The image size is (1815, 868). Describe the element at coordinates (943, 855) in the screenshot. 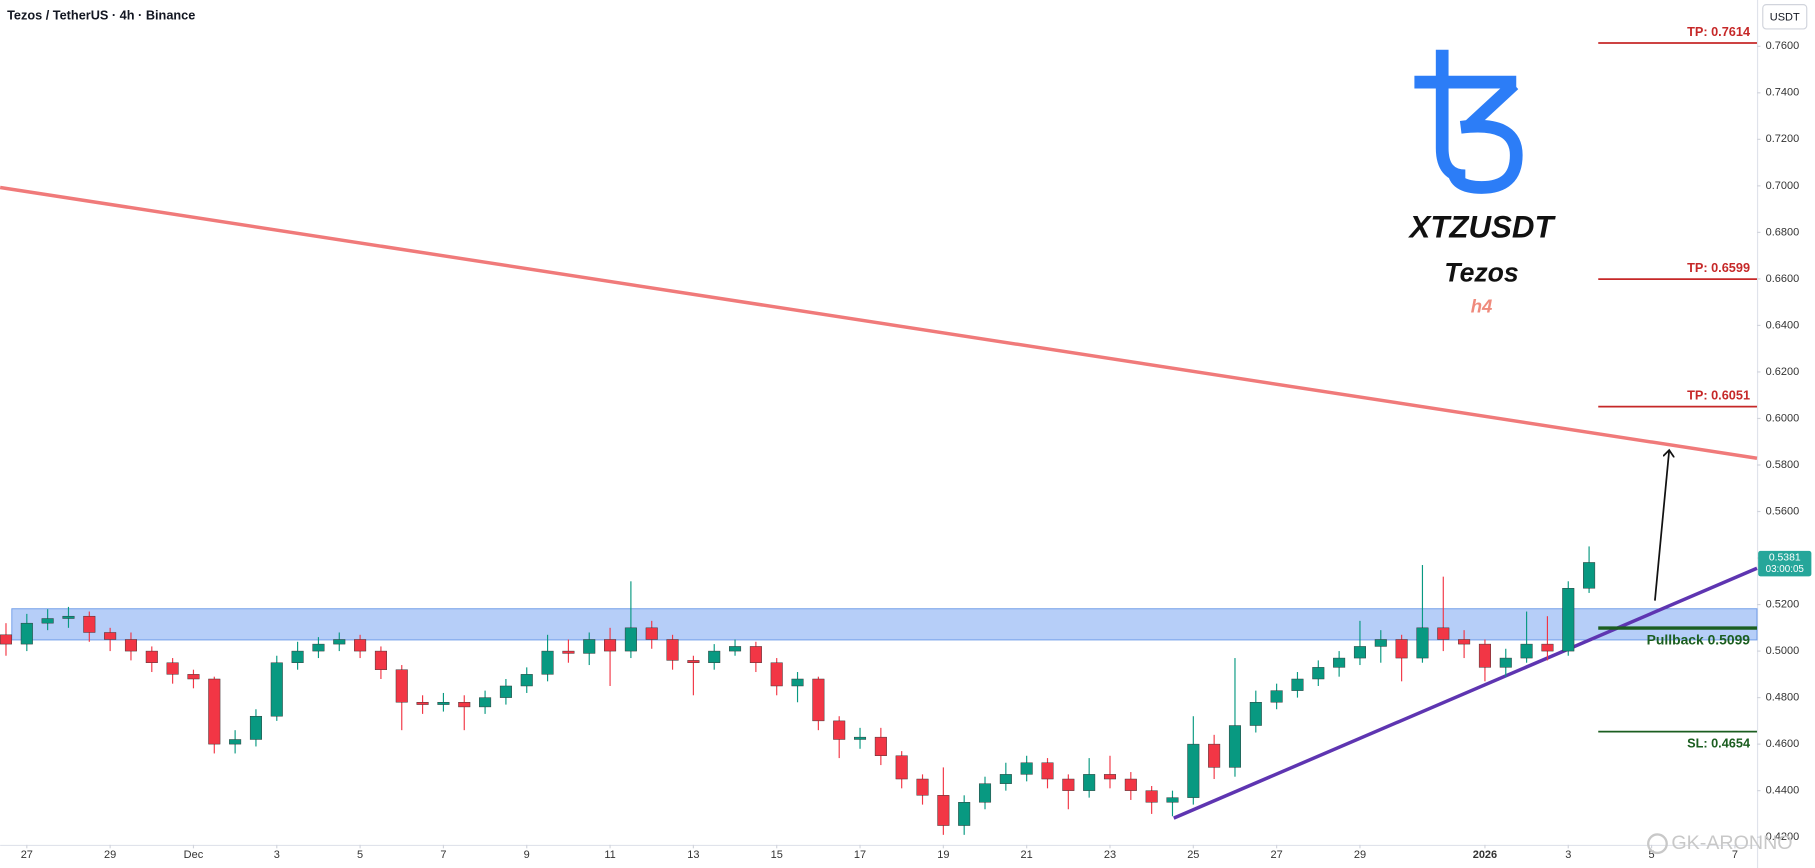

I see `x-tick-label: 19` at that location.